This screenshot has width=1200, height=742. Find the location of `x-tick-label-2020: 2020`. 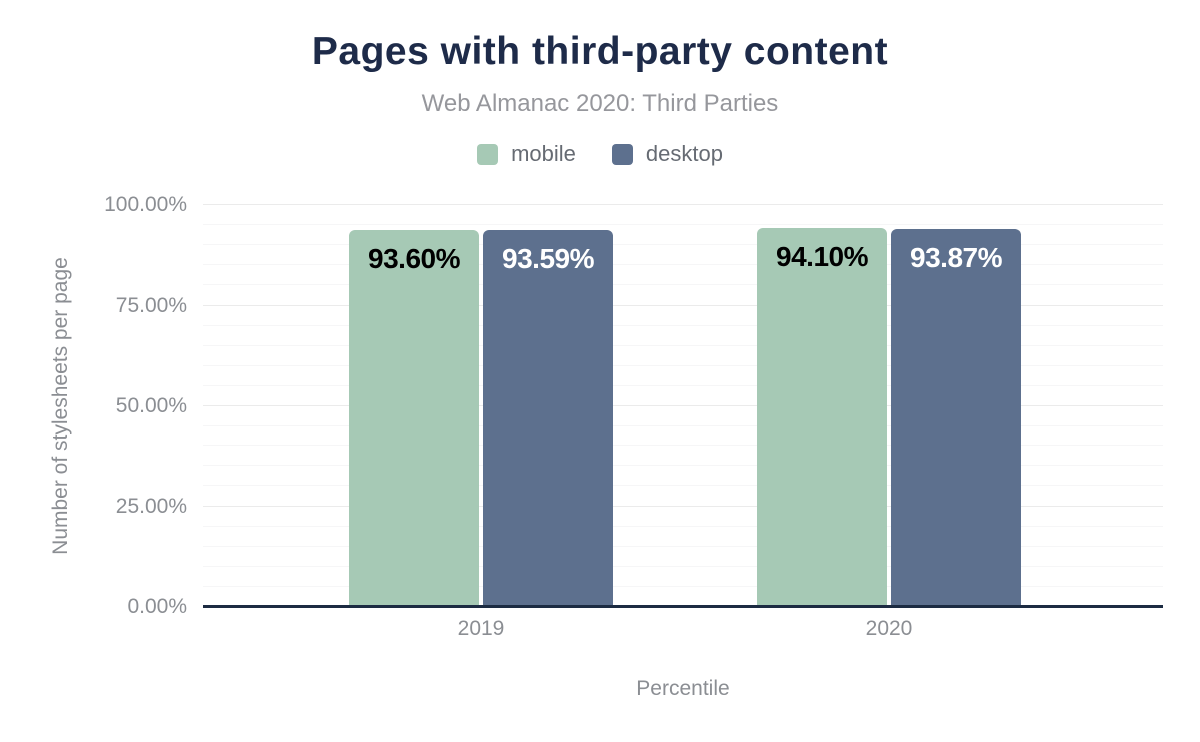

x-tick-label-2020: 2020 is located at coordinates (889, 628).